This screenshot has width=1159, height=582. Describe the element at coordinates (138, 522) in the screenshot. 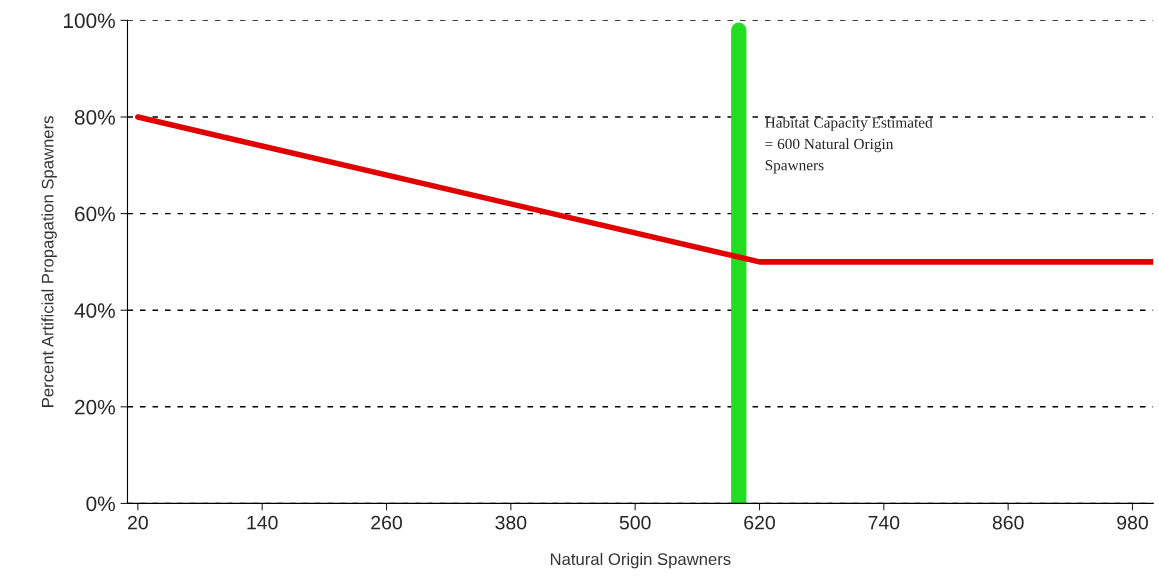

I see `x-tick-label: 20` at that location.